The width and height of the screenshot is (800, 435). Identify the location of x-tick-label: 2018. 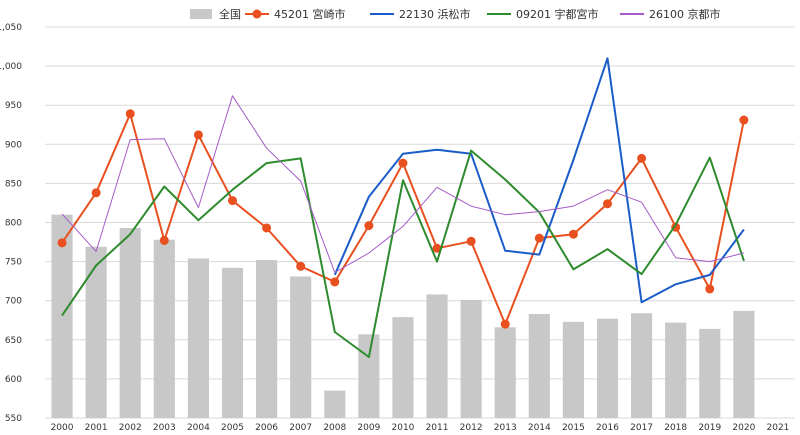
(675, 428).